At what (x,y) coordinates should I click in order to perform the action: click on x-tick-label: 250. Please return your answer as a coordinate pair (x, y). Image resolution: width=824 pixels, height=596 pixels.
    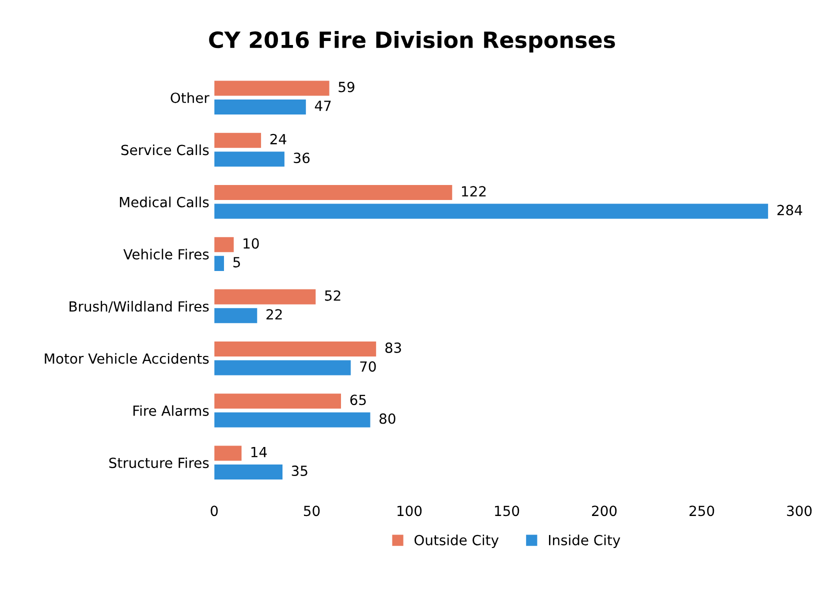
    Looking at the image, I should click on (702, 511).